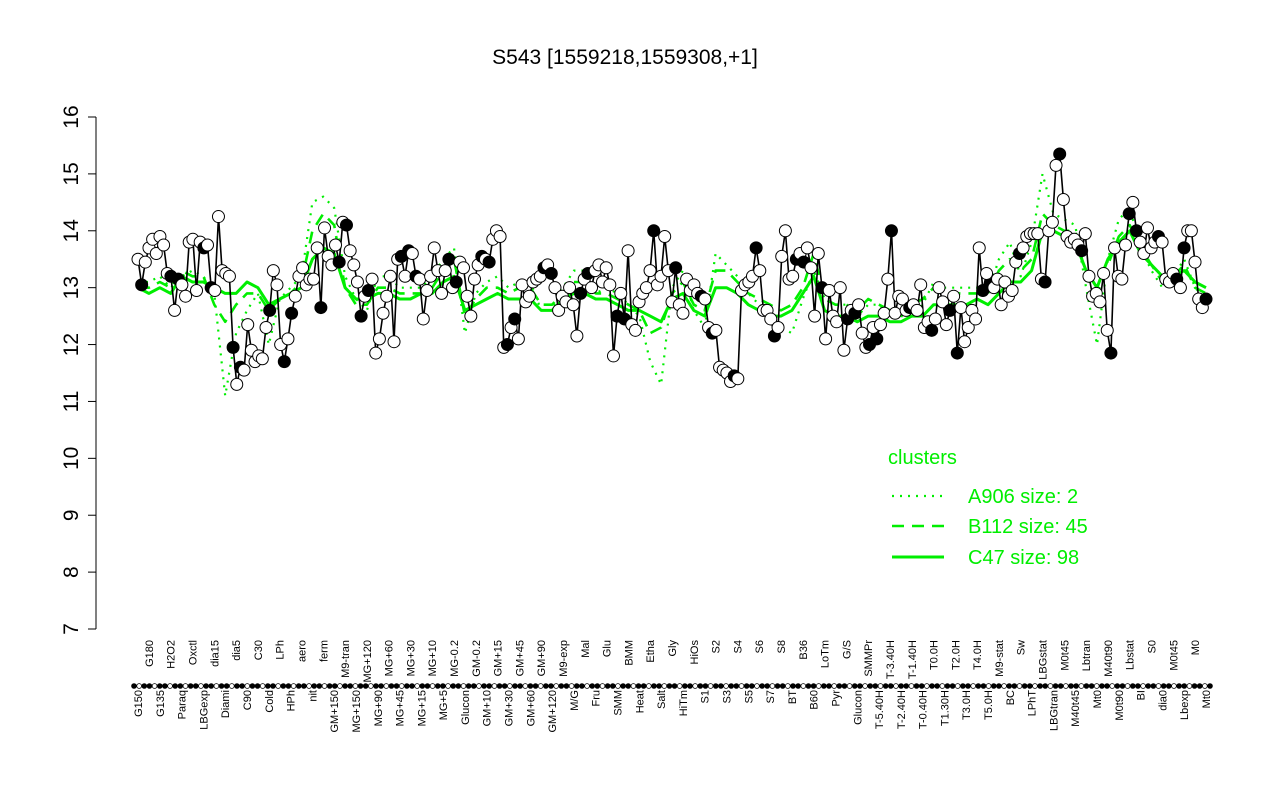  What do you see at coordinates (542, 658) in the screenshot?
I see `x-tick-label: GM+90` at bounding box center [542, 658].